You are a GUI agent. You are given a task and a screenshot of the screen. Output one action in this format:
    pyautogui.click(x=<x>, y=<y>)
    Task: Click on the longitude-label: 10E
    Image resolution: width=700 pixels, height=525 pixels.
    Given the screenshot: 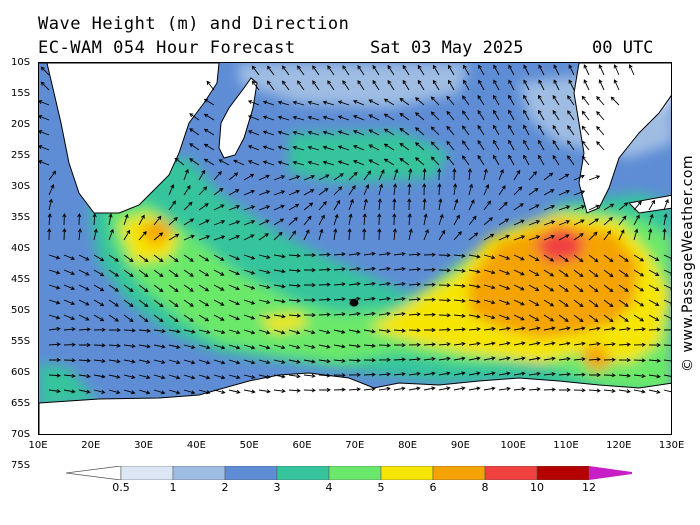 What is the action you would take?
    pyautogui.click(x=38, y=445)
    